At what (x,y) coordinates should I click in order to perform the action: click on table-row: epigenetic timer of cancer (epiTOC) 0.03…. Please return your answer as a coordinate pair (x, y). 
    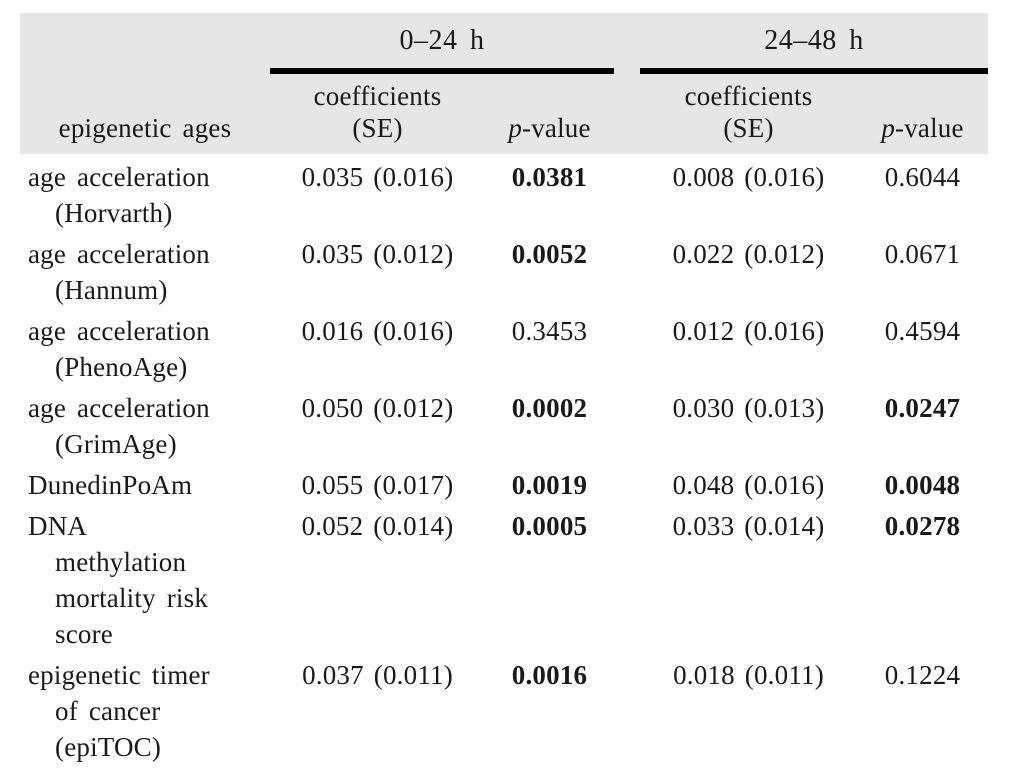
    Looking at the image, I should click on (504, 708).